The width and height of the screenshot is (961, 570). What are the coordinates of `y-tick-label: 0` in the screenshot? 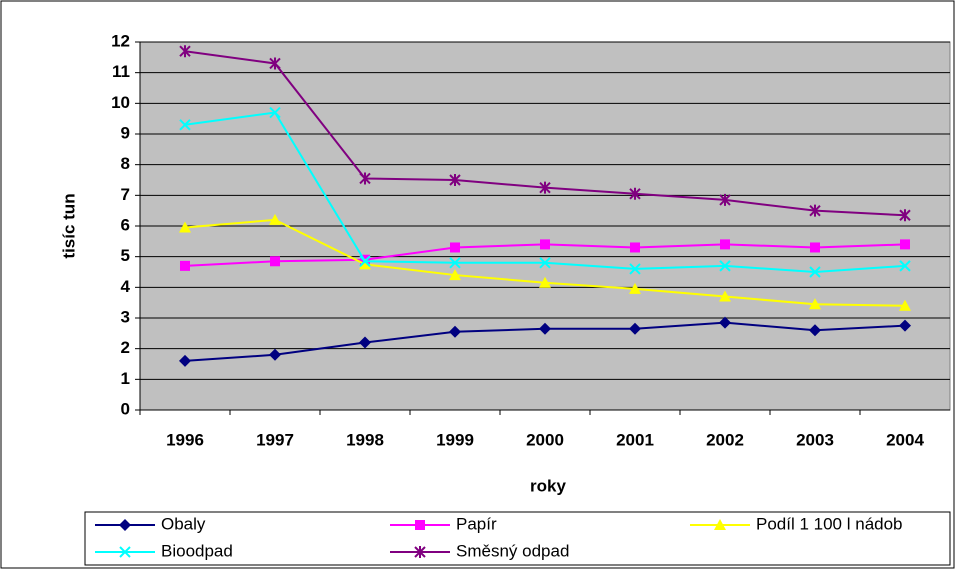 It's located at (125, 408).